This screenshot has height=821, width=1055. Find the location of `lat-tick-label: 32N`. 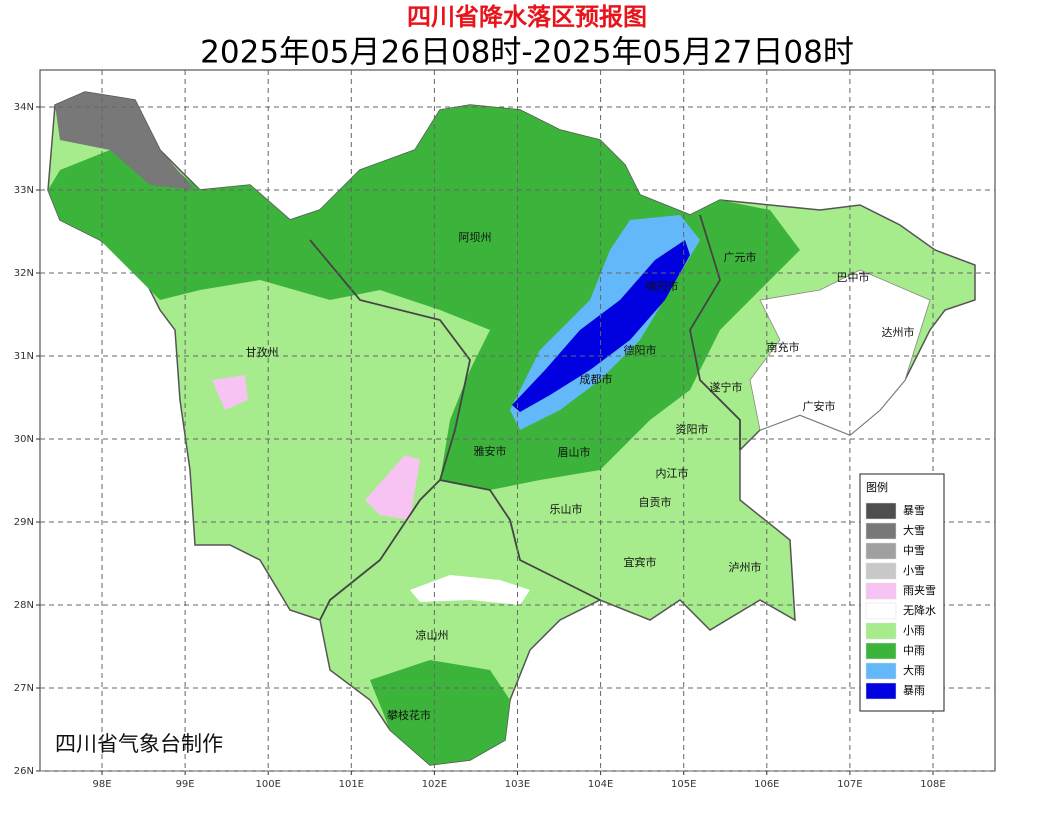

lat-tick-label: 32N is located at coordinates (24, 273).